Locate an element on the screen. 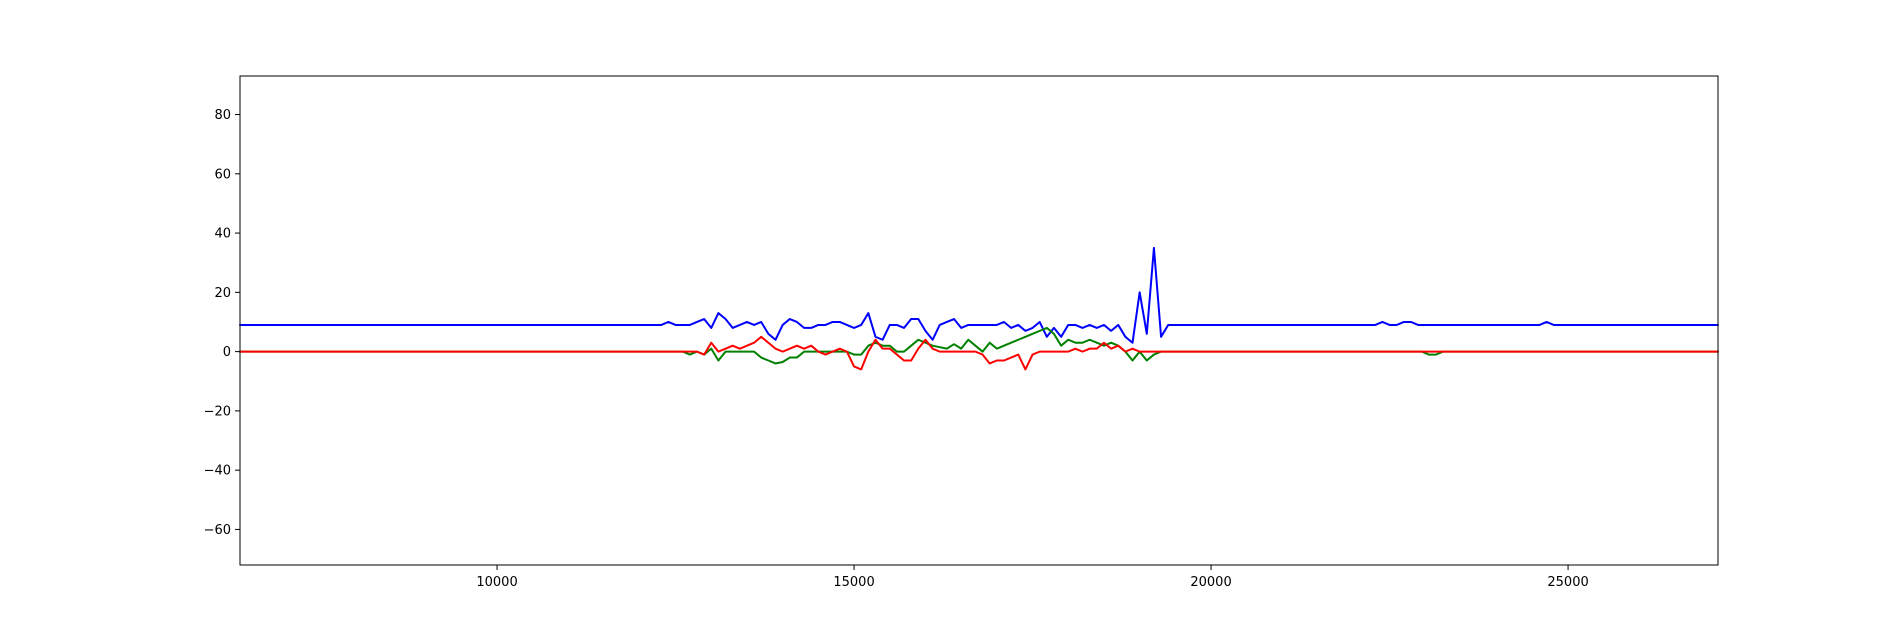 This screenshot has height=632, width=1900. x-tick-label: 20000 is located at coordinates (1210, 582).